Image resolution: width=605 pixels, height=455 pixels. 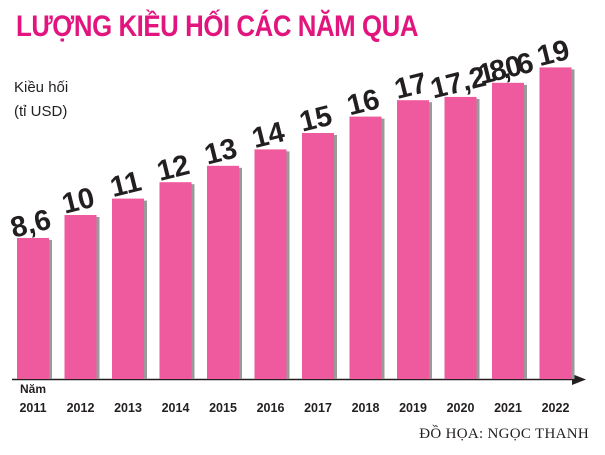 What do you see at coordinates (128, 408) in the screenshot?
I see `x-tick-2013: 2013` at bounding box center [128, 408].